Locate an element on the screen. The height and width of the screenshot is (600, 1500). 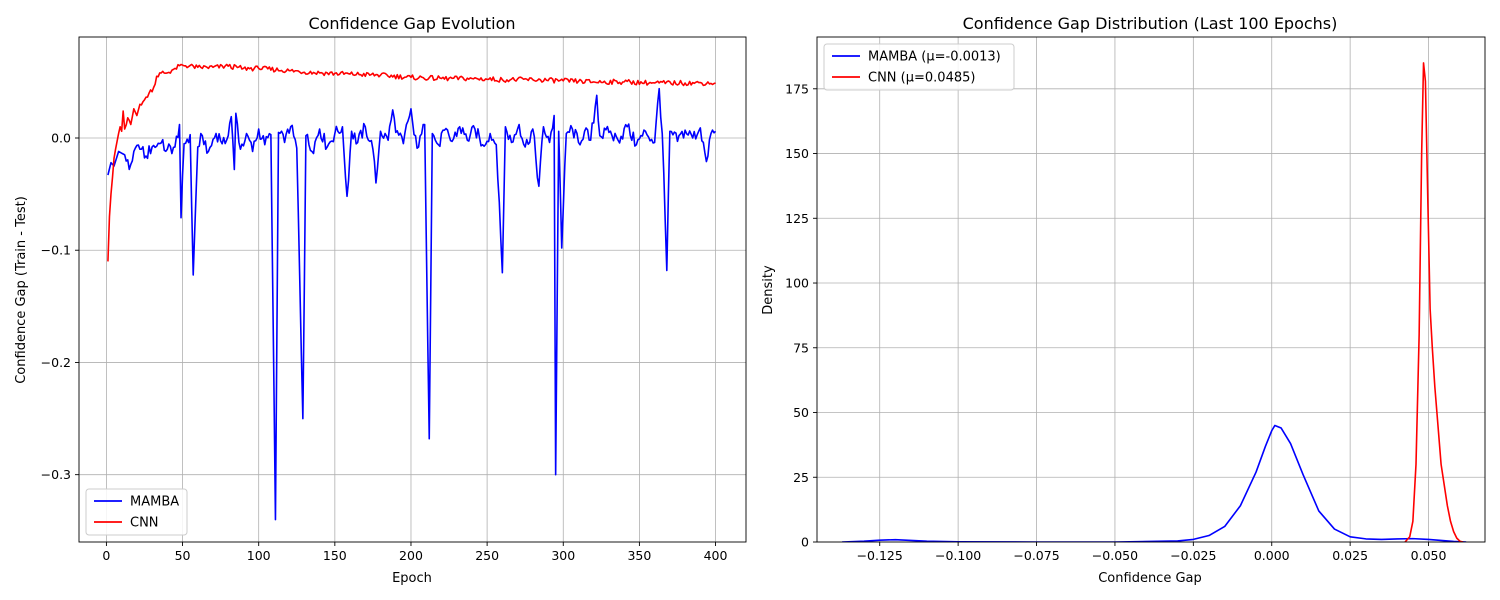
legend: MAMBA (μ=-0.0013) CNN (μ=0.0485) is located at coordinates (919, 67).